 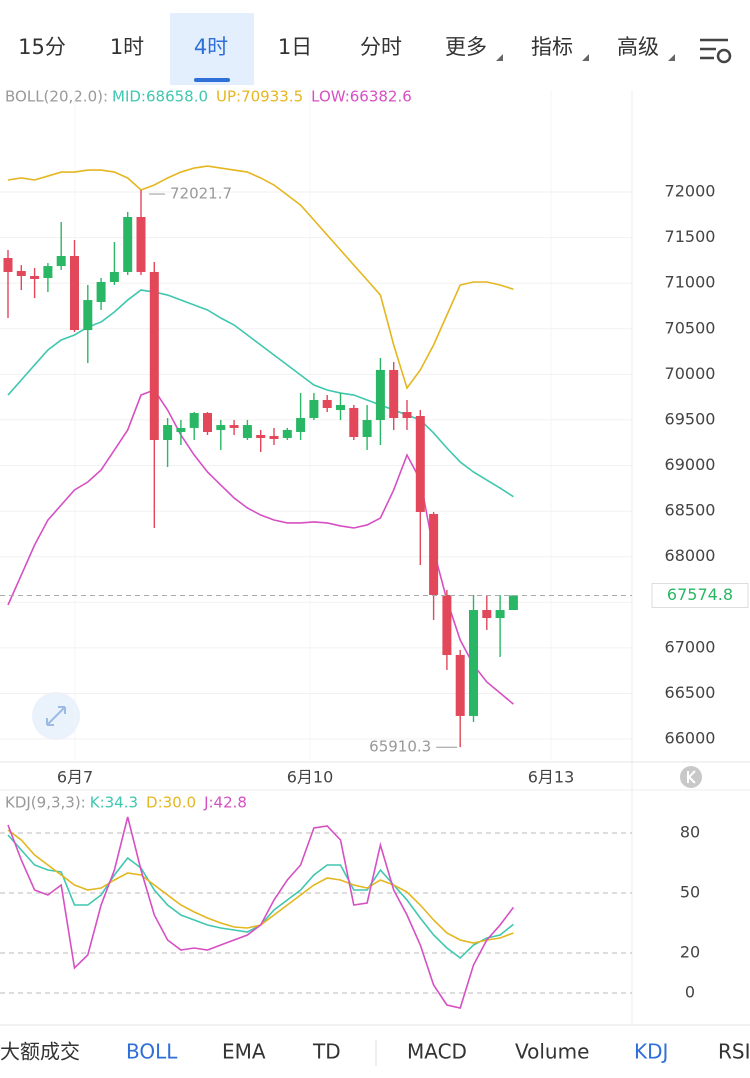 What do you see at coordinates (152, 1052) in the screenshot?
I see `indicator-tab: BOLL` at bounding box center [152, 1052].